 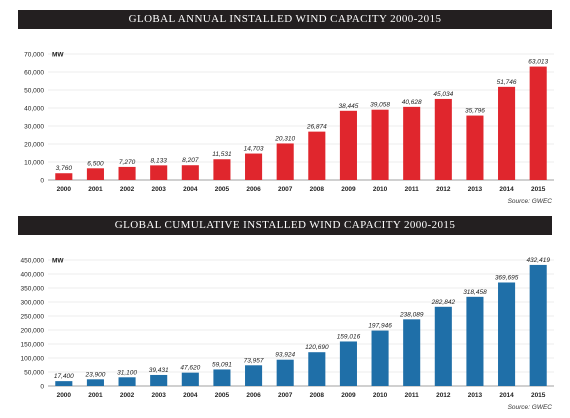 I want to click on y-tick-label: 10,000, so click(x=34, y=163).